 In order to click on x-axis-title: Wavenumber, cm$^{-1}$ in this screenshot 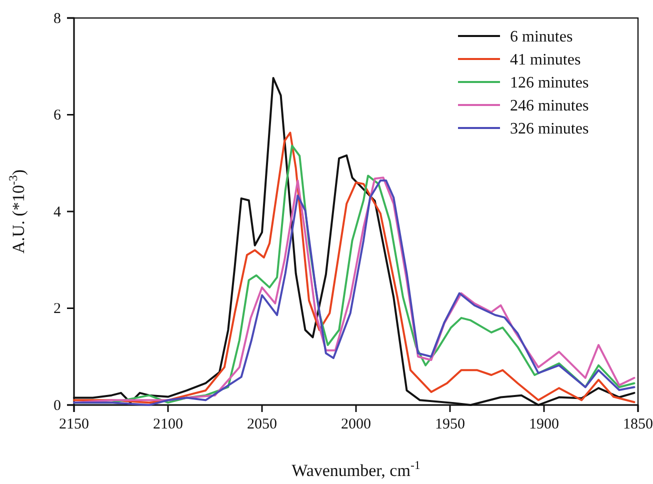, I will do `click(356, 469)`.